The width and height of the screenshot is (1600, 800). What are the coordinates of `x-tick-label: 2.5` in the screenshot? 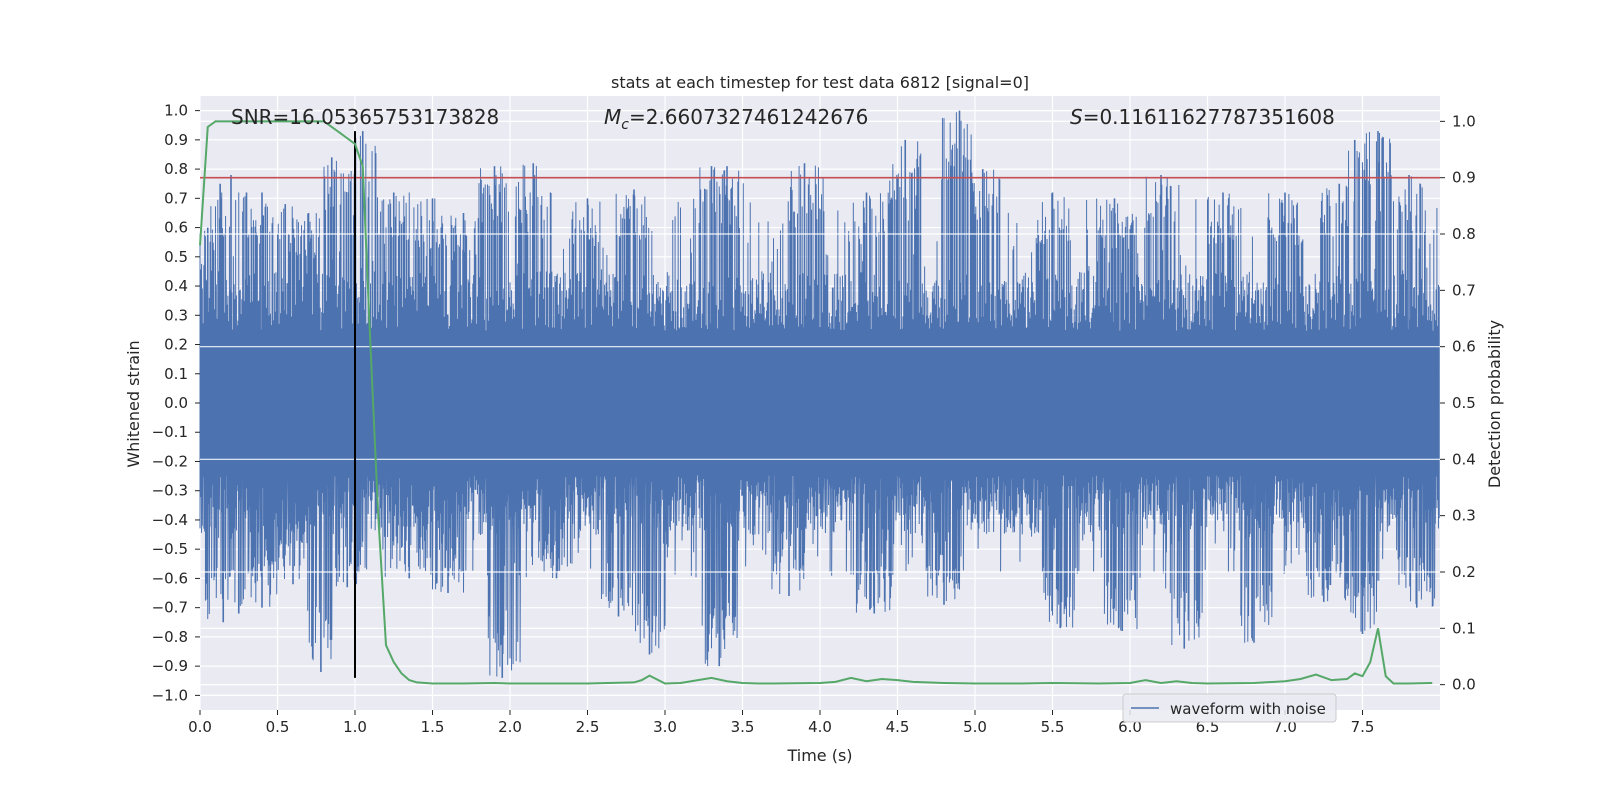 It's located at (588, 727).